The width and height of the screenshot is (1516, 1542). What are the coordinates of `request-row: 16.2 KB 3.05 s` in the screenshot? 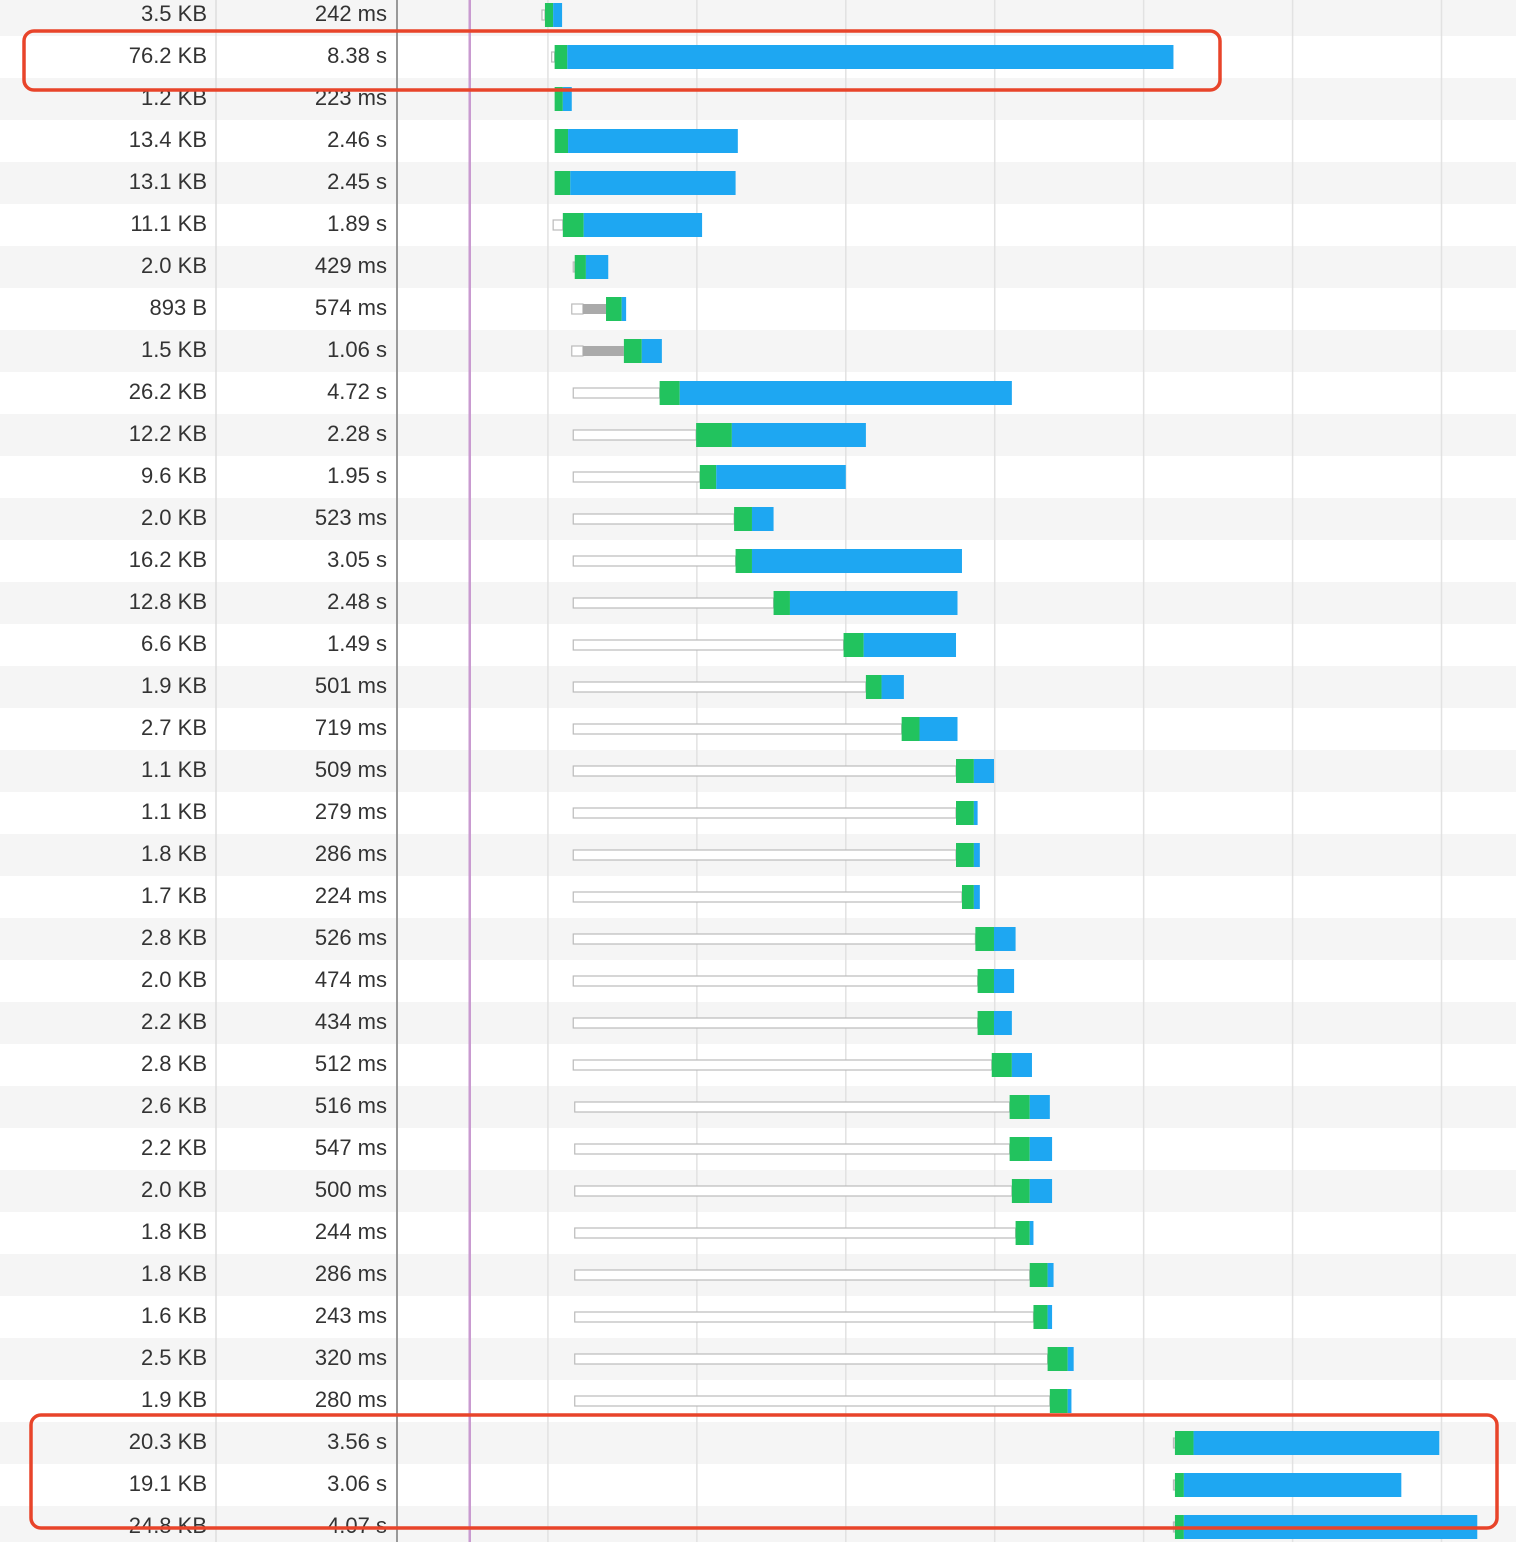 It's located at (545, 560).